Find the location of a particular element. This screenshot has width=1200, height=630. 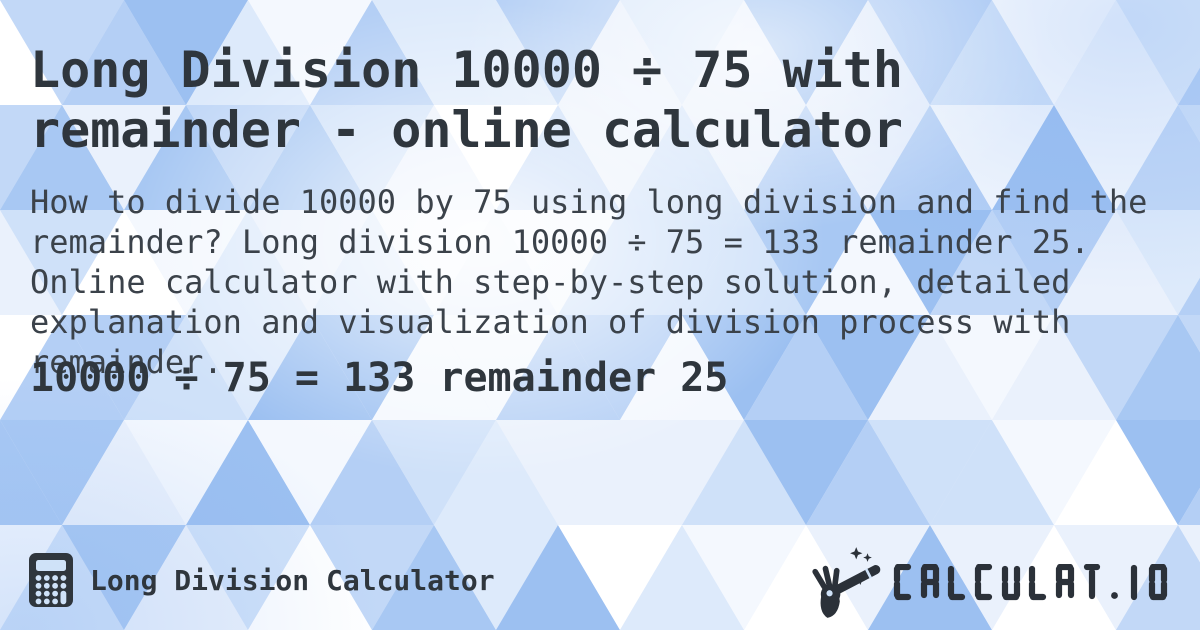

magic-wand-hand-icon is located at coordinates (846, 582).